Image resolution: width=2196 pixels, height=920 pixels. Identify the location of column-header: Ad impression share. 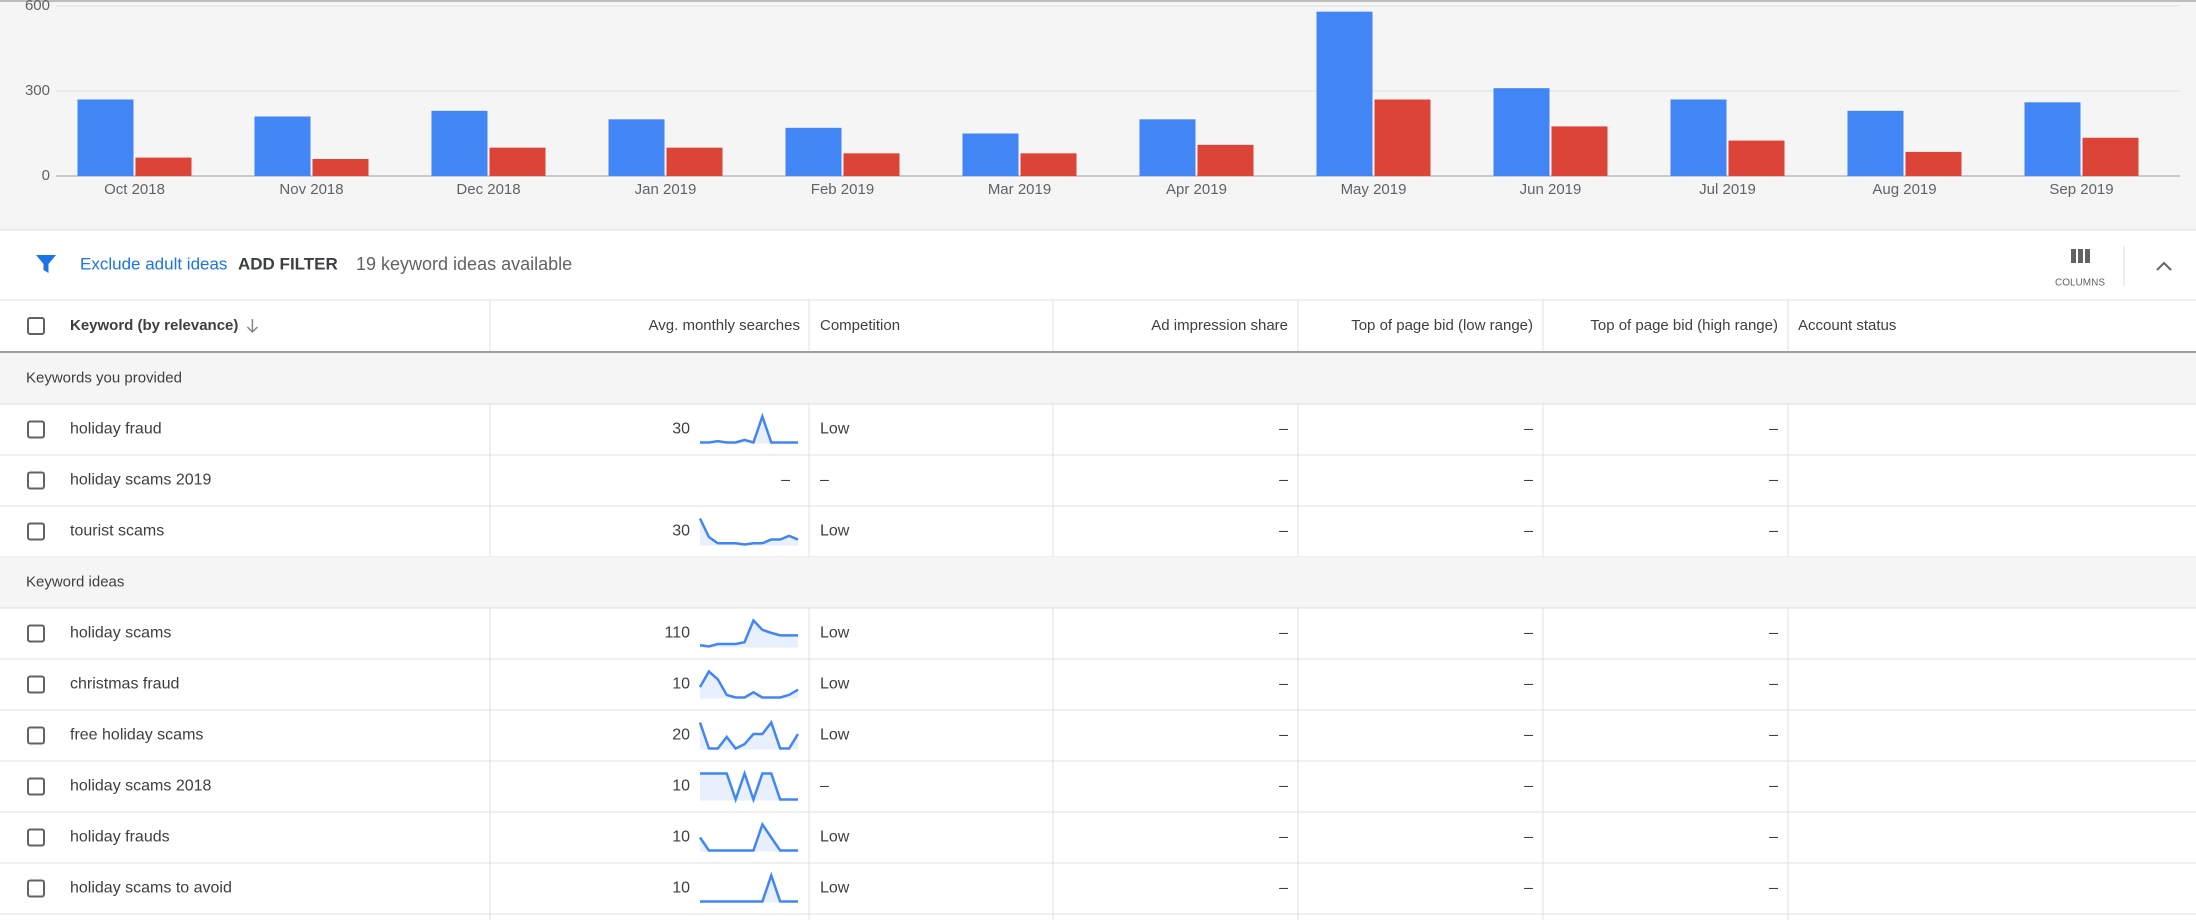
(1219, 325).